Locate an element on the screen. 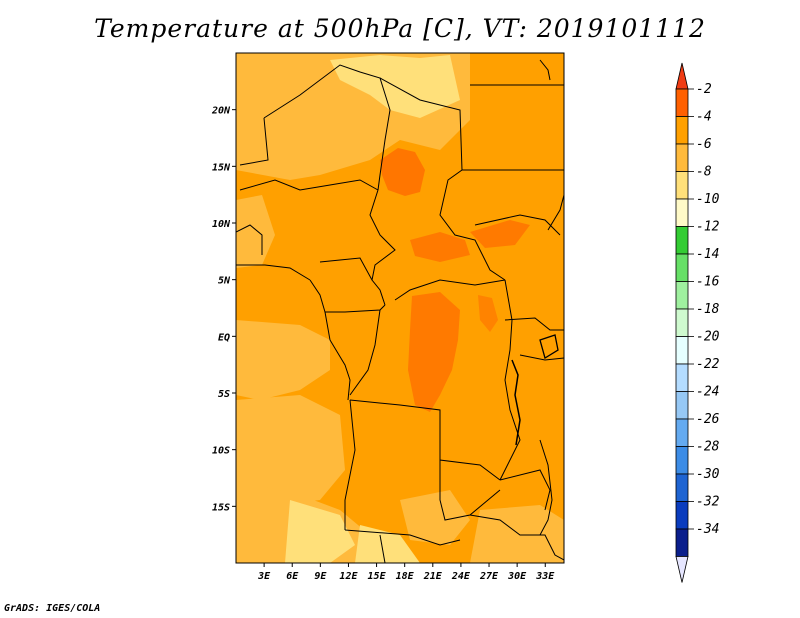  colorbar-label: -32 is located at coordinates (708, 502).